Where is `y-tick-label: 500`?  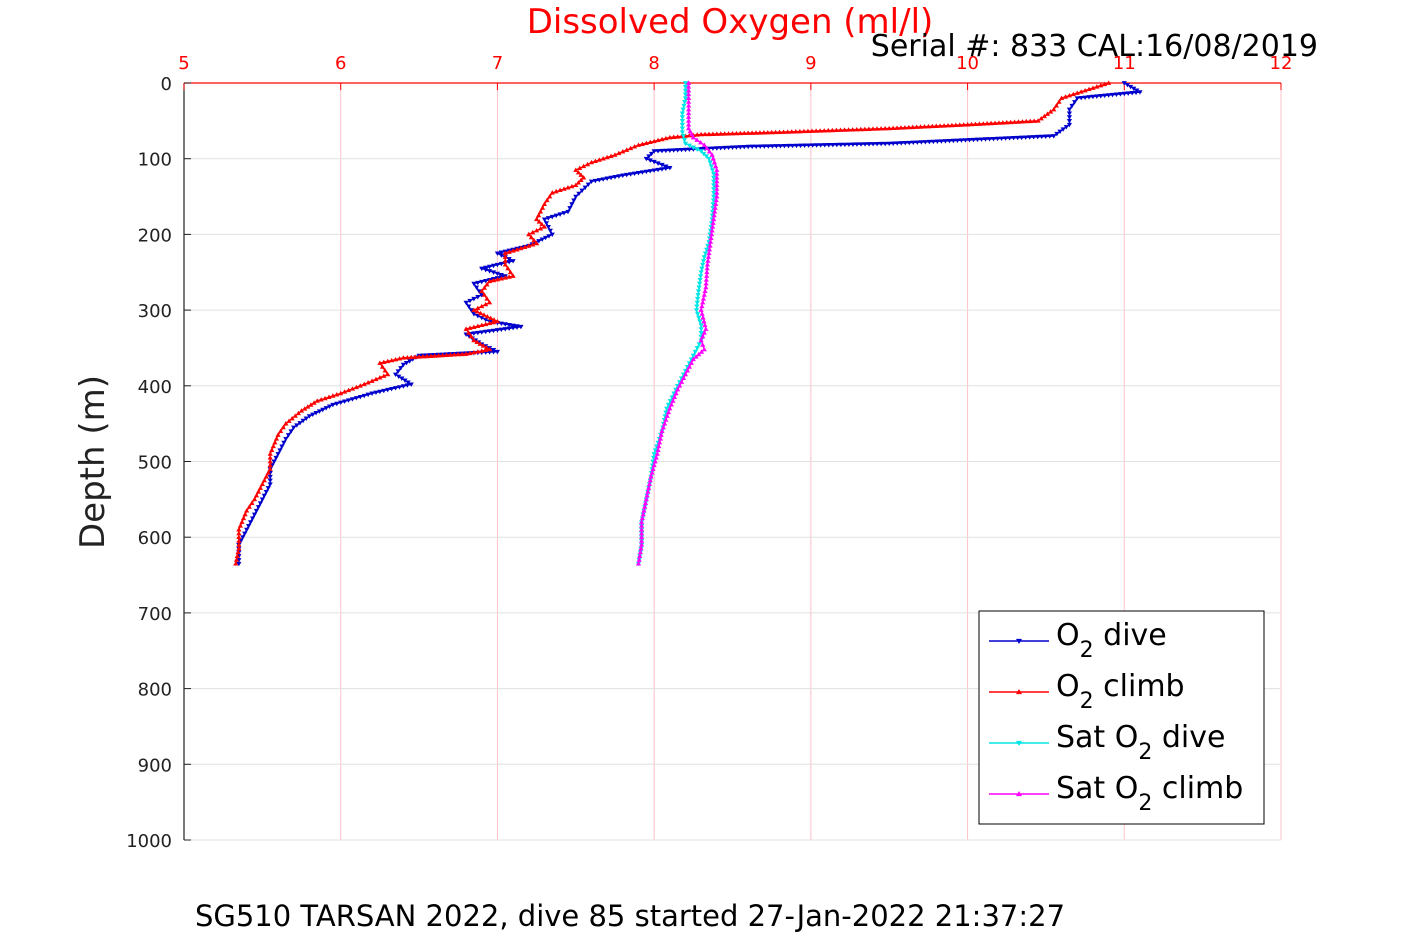
y-tick-label: 500 is located at coordinates (155, 463).